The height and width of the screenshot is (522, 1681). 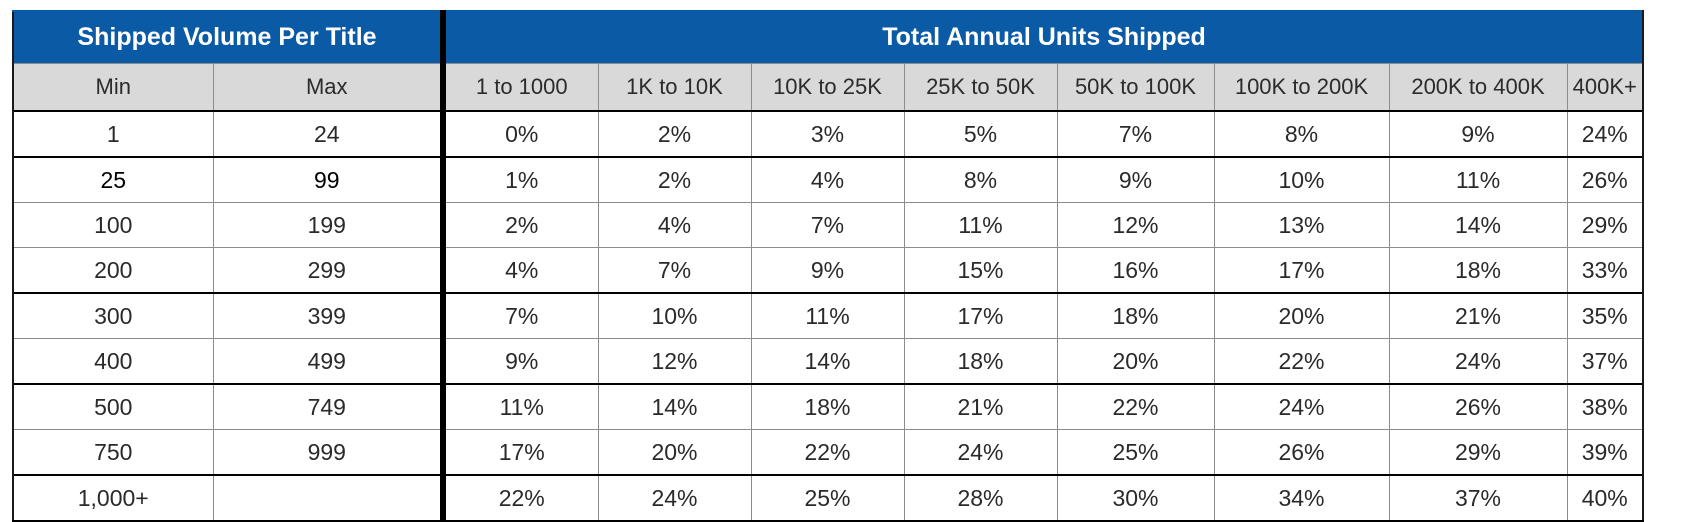 What do you see at coordinates (674, 87) in the screenshot?
I see `range-header: 1K to 10K` at bounding box center [674, 87].